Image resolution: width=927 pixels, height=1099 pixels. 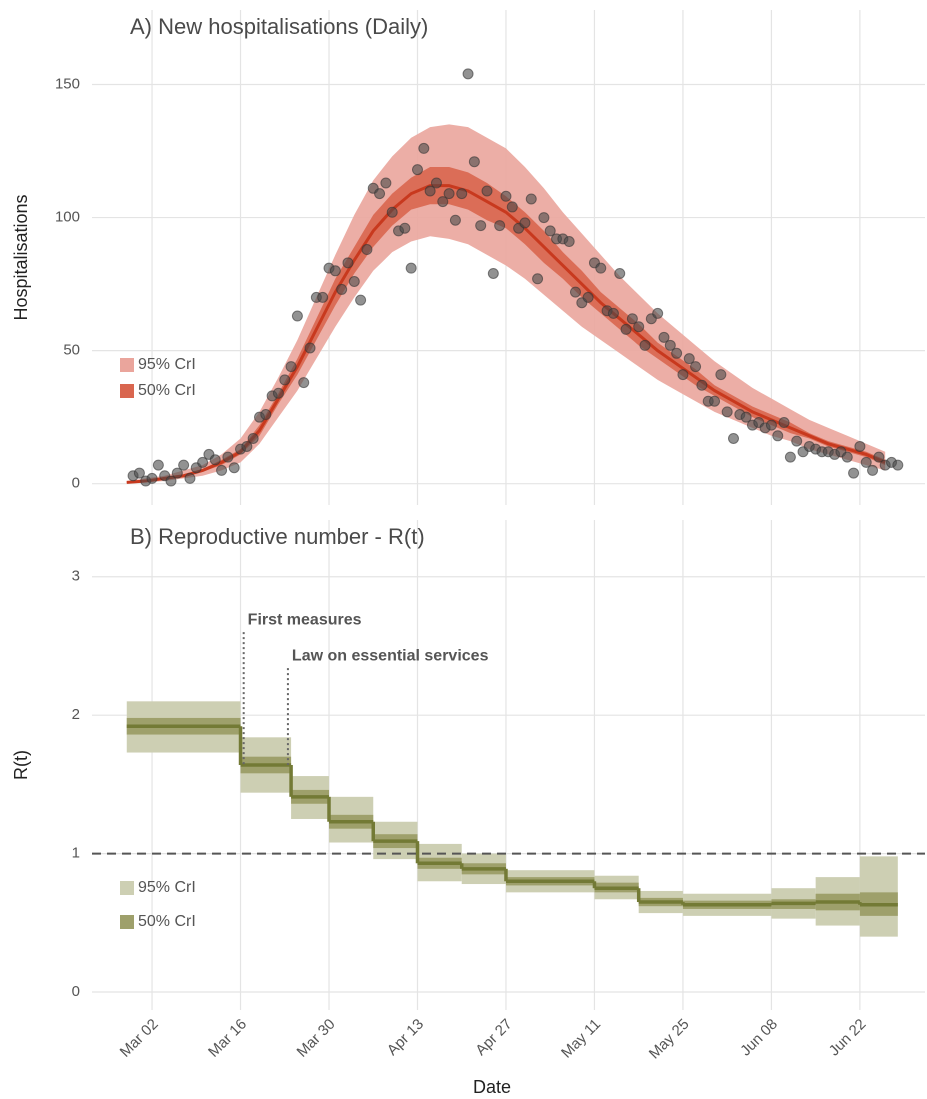 What do you see at coordinates (21, 257) in the screenshot?
I see `y-axis-label: Hospitalisations` at bounding box center [21, 257].